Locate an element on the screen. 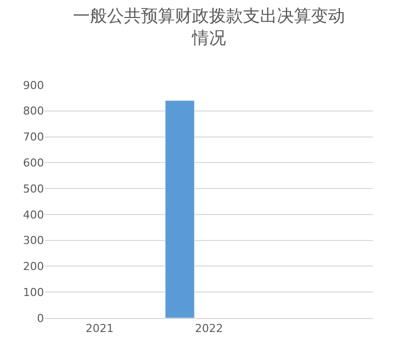  y-tick-label: 400 is located at coordinates (33, 215).